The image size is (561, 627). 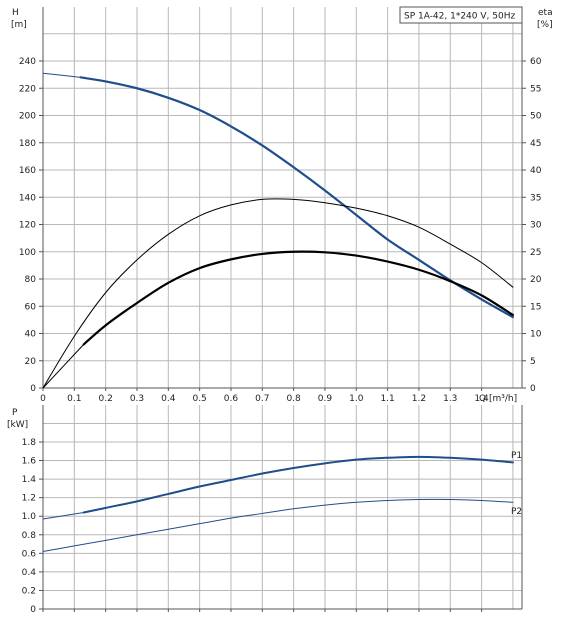 What do you see at coordinates (516, 512) in the screenshot?
I see `series-label-p2: P2` at bounding box center [516, 512].